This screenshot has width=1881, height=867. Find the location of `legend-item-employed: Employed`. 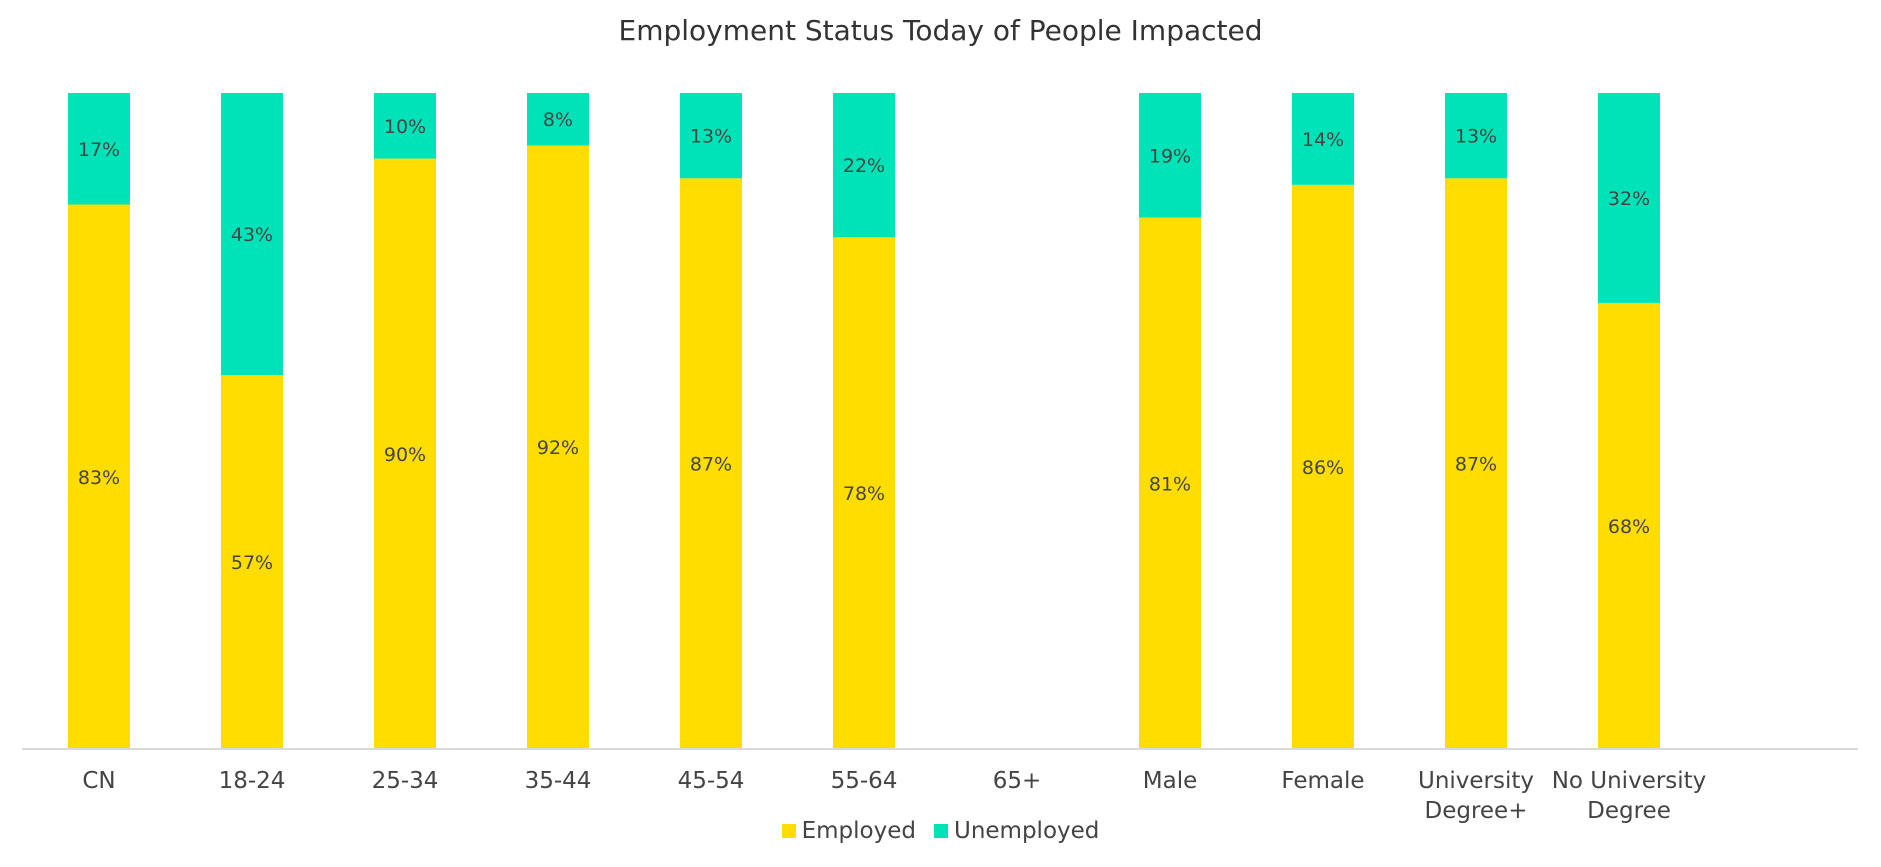

legend-item-employed: Employed is located at coordinates (848, 831).